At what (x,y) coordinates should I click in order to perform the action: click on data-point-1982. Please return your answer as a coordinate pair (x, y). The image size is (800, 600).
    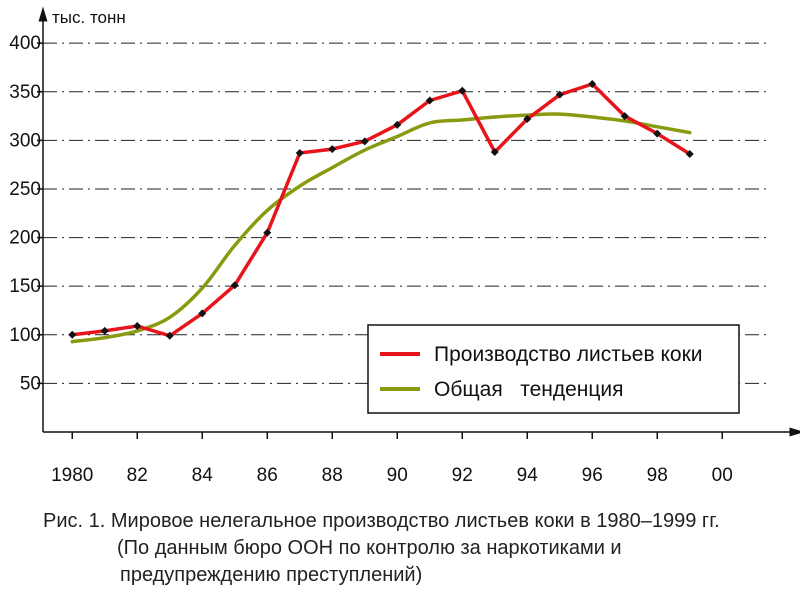
    Looking at the image, I should click on (137, 326).